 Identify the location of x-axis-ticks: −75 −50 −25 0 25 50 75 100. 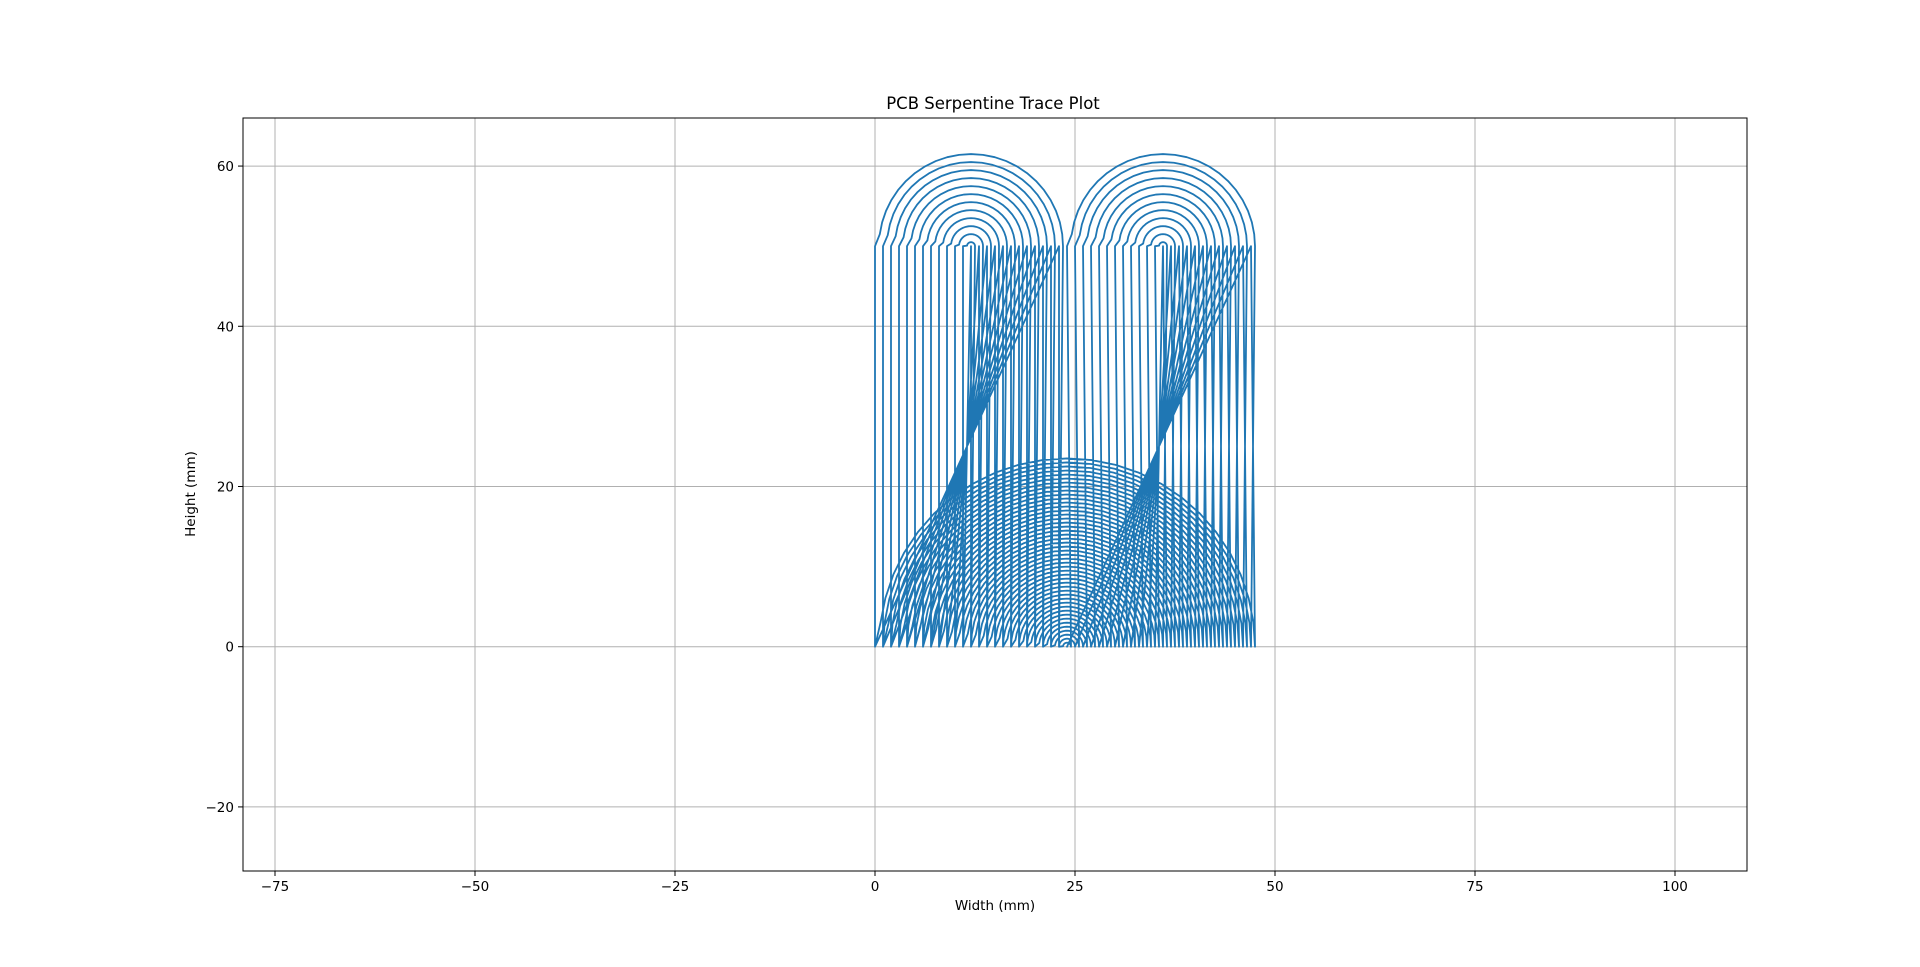
(974, 883).